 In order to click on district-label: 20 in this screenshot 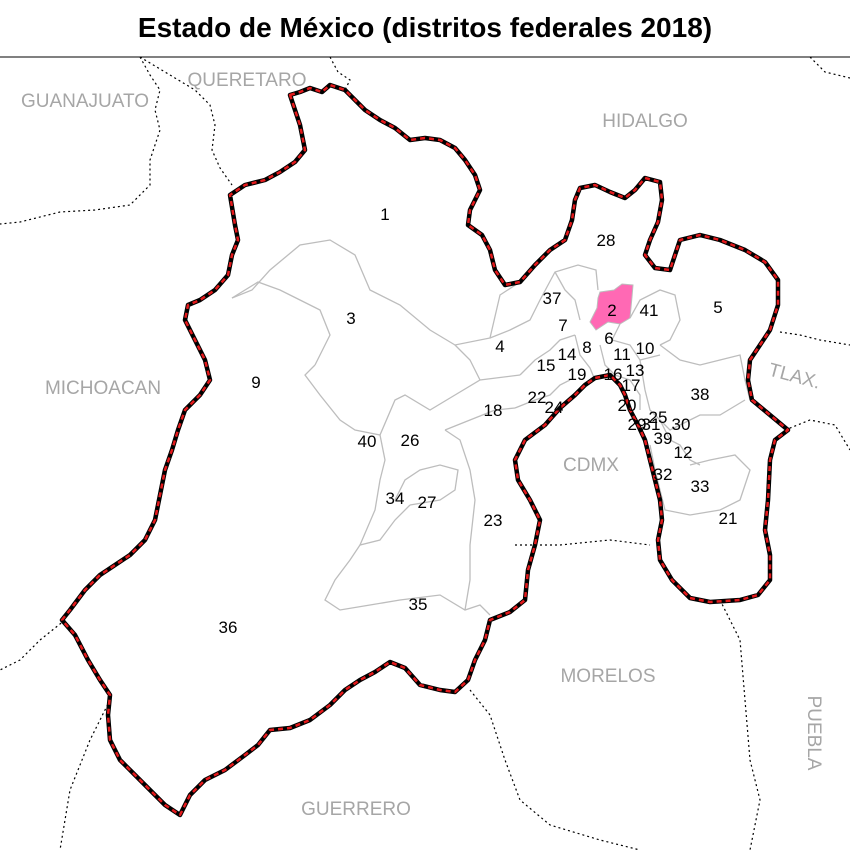, I will do `click(627, 405)`.